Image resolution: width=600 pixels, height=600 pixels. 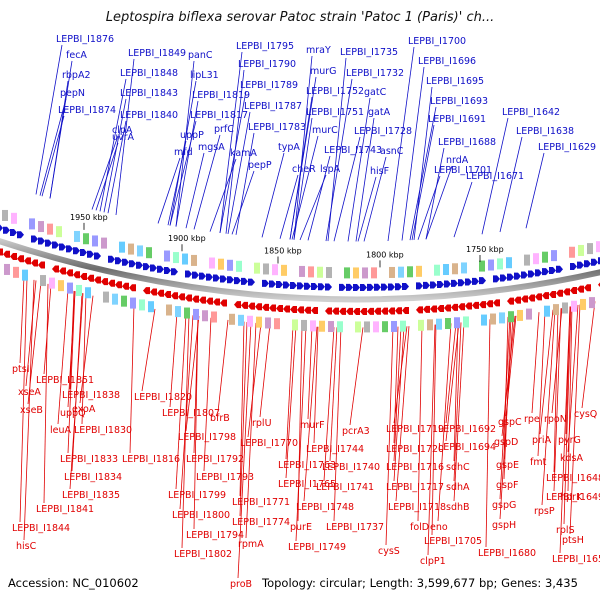 I want to click on reverse-gene-label: eno, so click(x=439, y=527).